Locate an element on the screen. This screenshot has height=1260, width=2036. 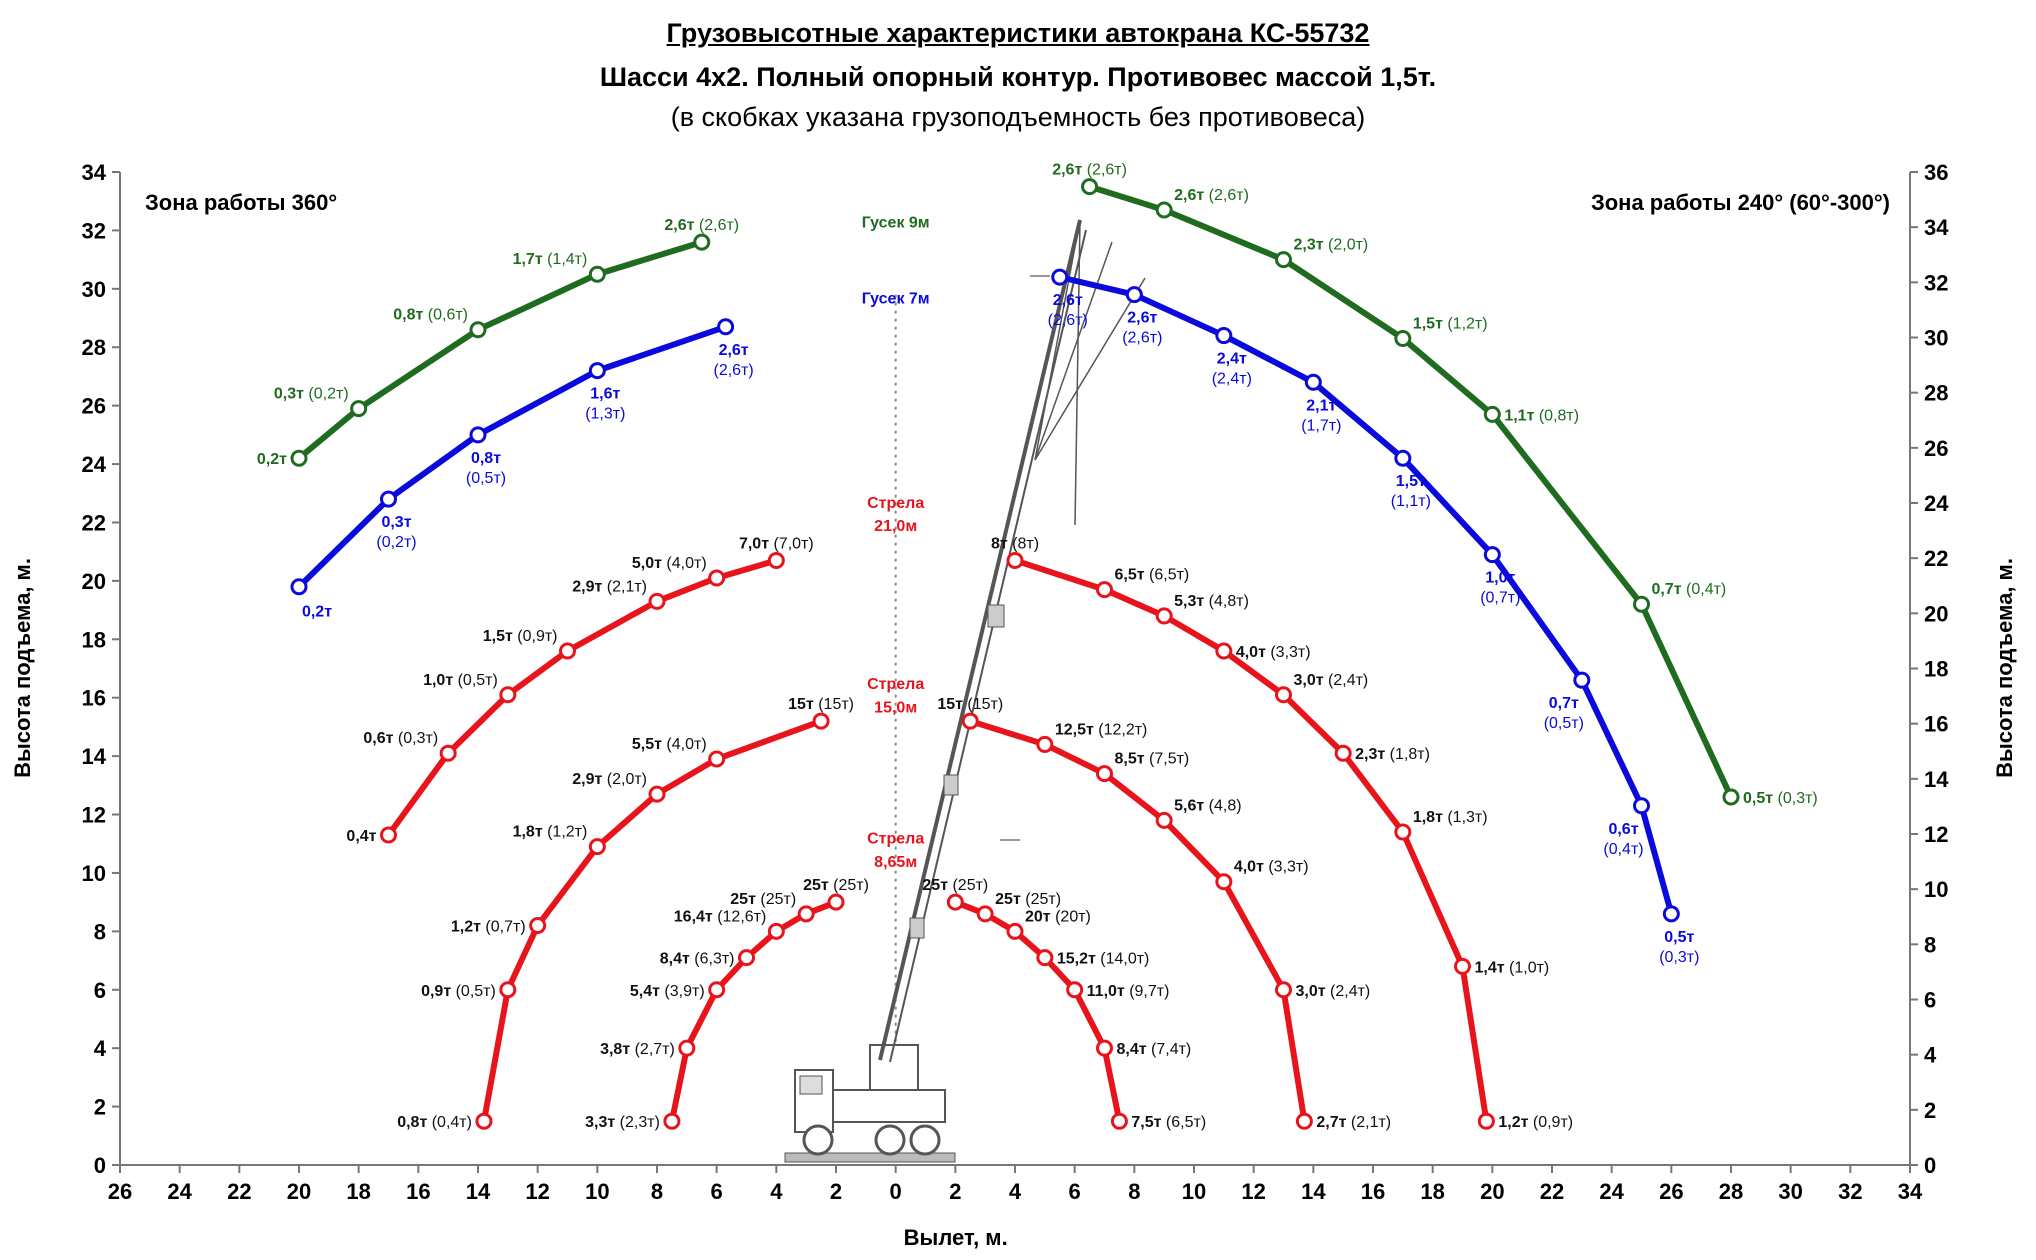
data-label: 5,3т (4,8т) is located at coordinates (1211, 601).